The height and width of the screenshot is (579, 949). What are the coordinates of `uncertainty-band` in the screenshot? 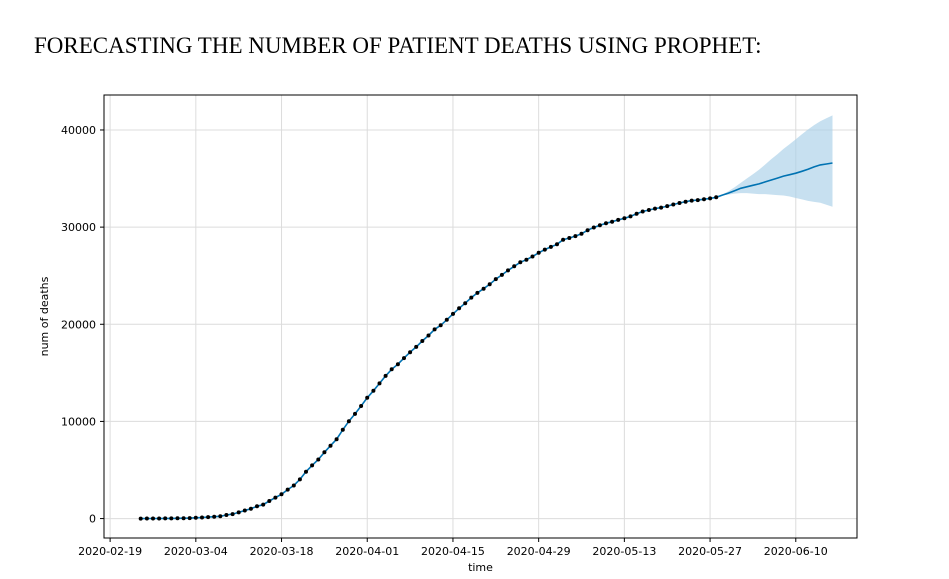 It's located at (774, 161).